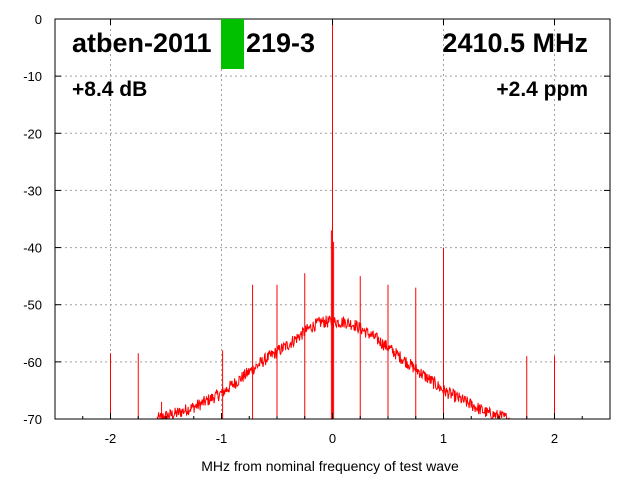 This screenshot has width=640, height=480. Describe the element at coordinates (142, 43) in the screenshot. I see `device-name: atben-2011` at that location.